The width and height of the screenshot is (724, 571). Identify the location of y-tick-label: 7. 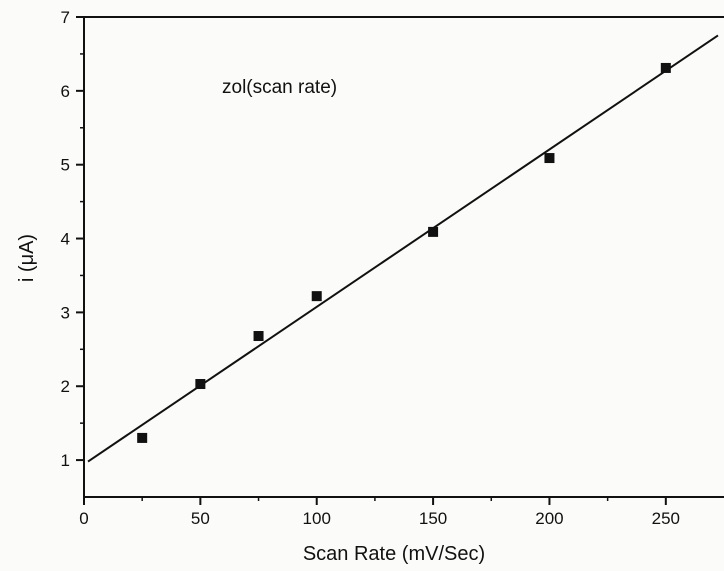
(65, 17).